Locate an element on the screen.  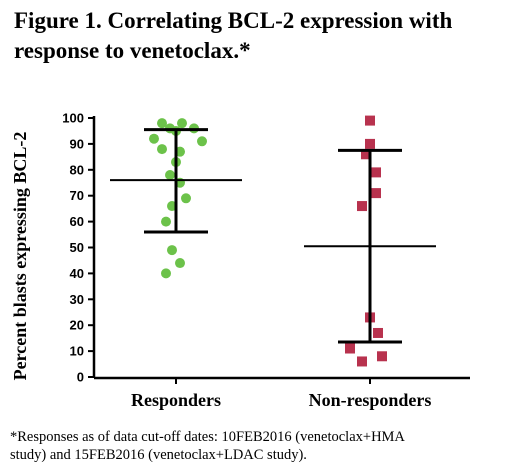
y-tick-label: 100 is located at coordinates (73, 118).